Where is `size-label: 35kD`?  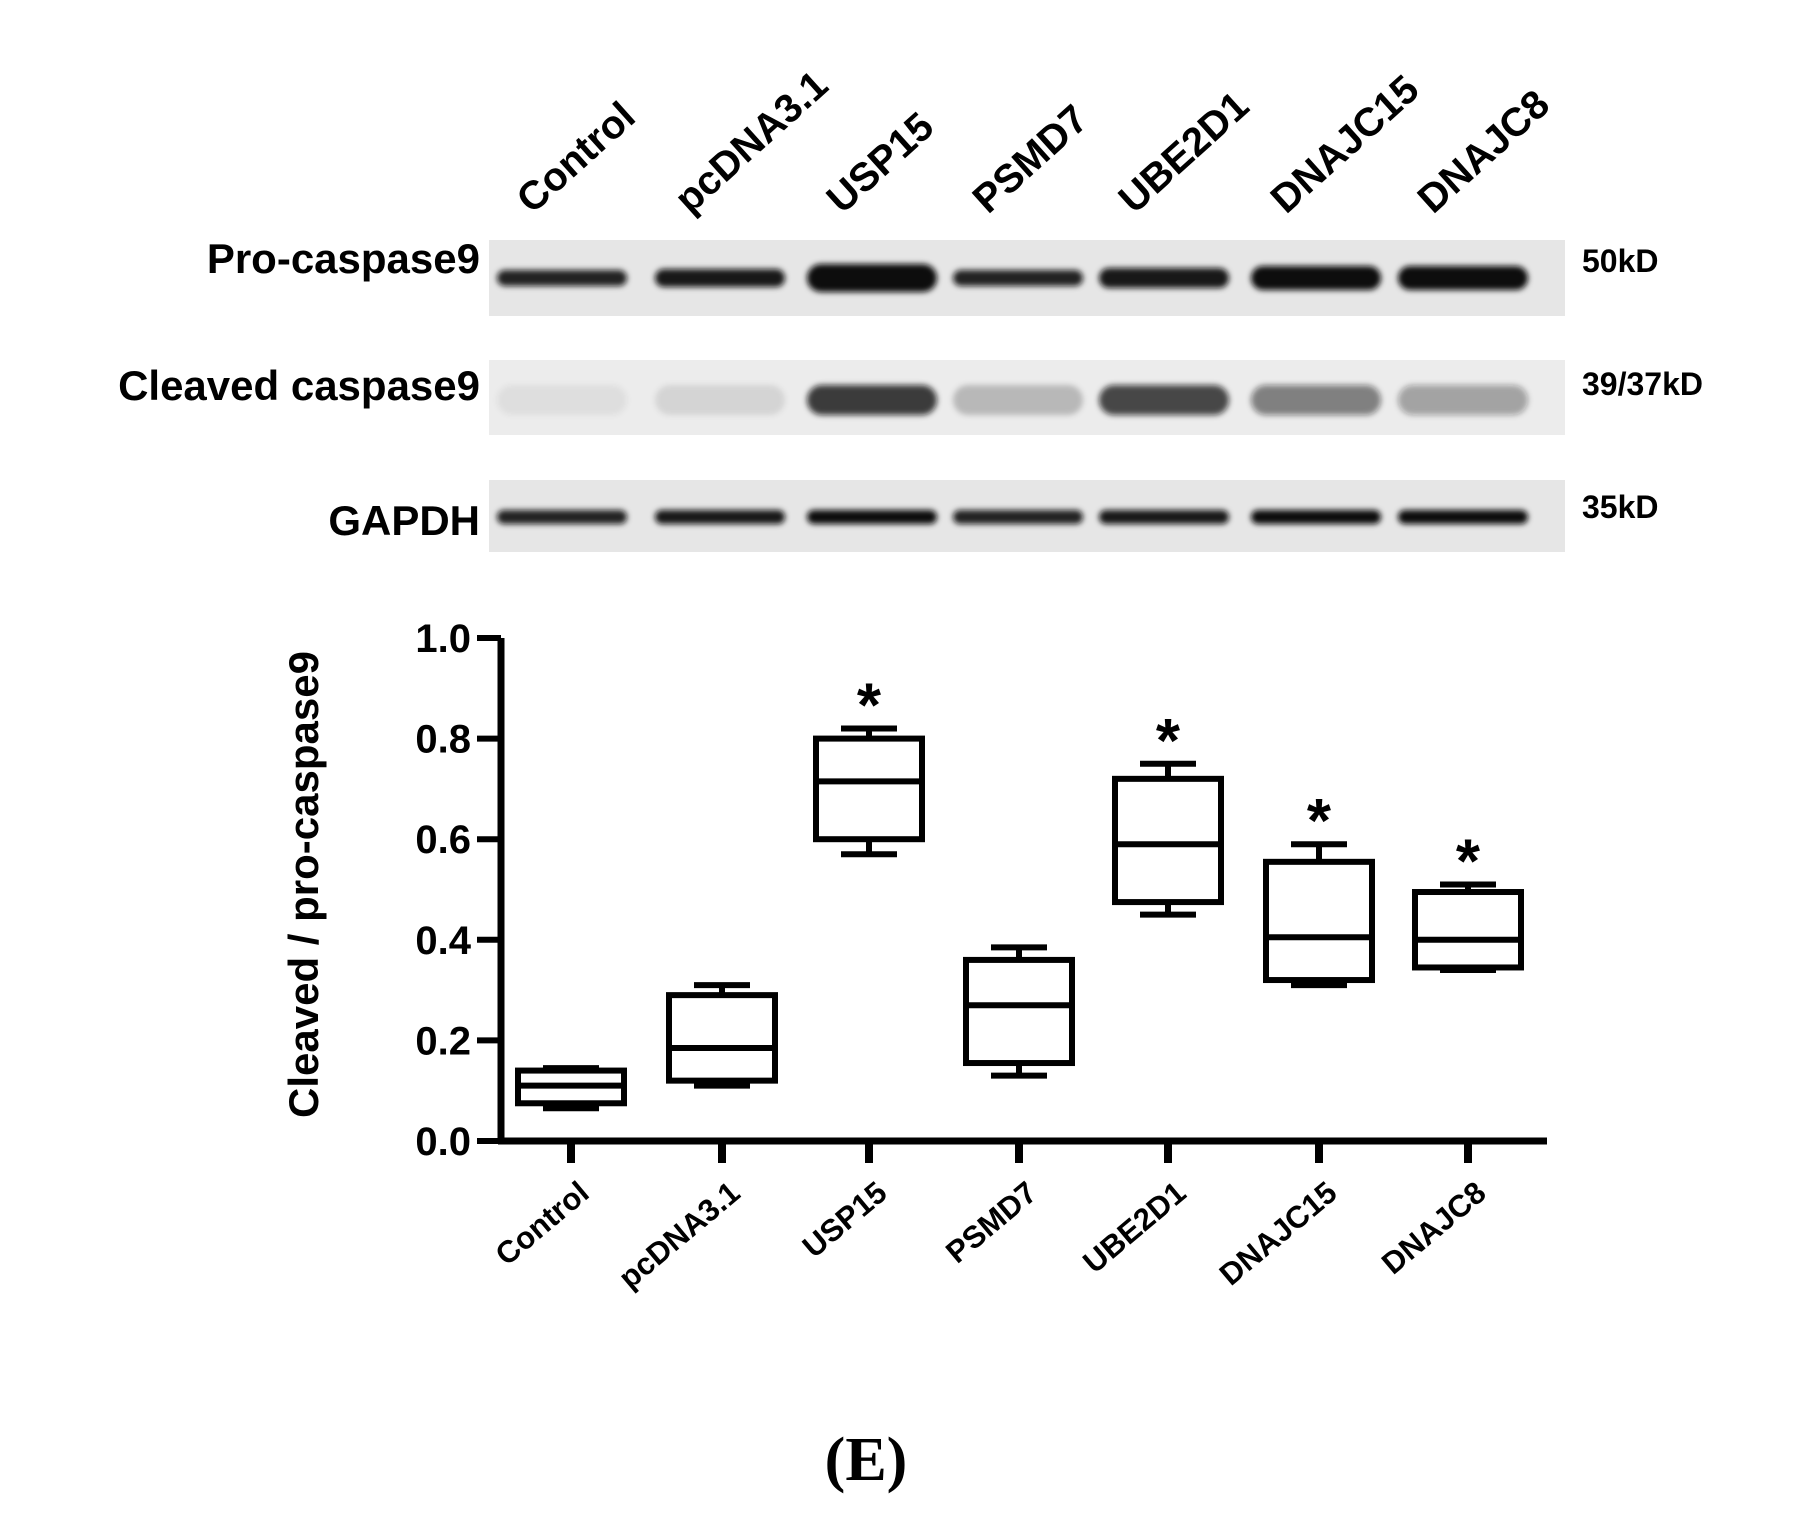 size-label: 35kD is located at coordinates (1620, 507).